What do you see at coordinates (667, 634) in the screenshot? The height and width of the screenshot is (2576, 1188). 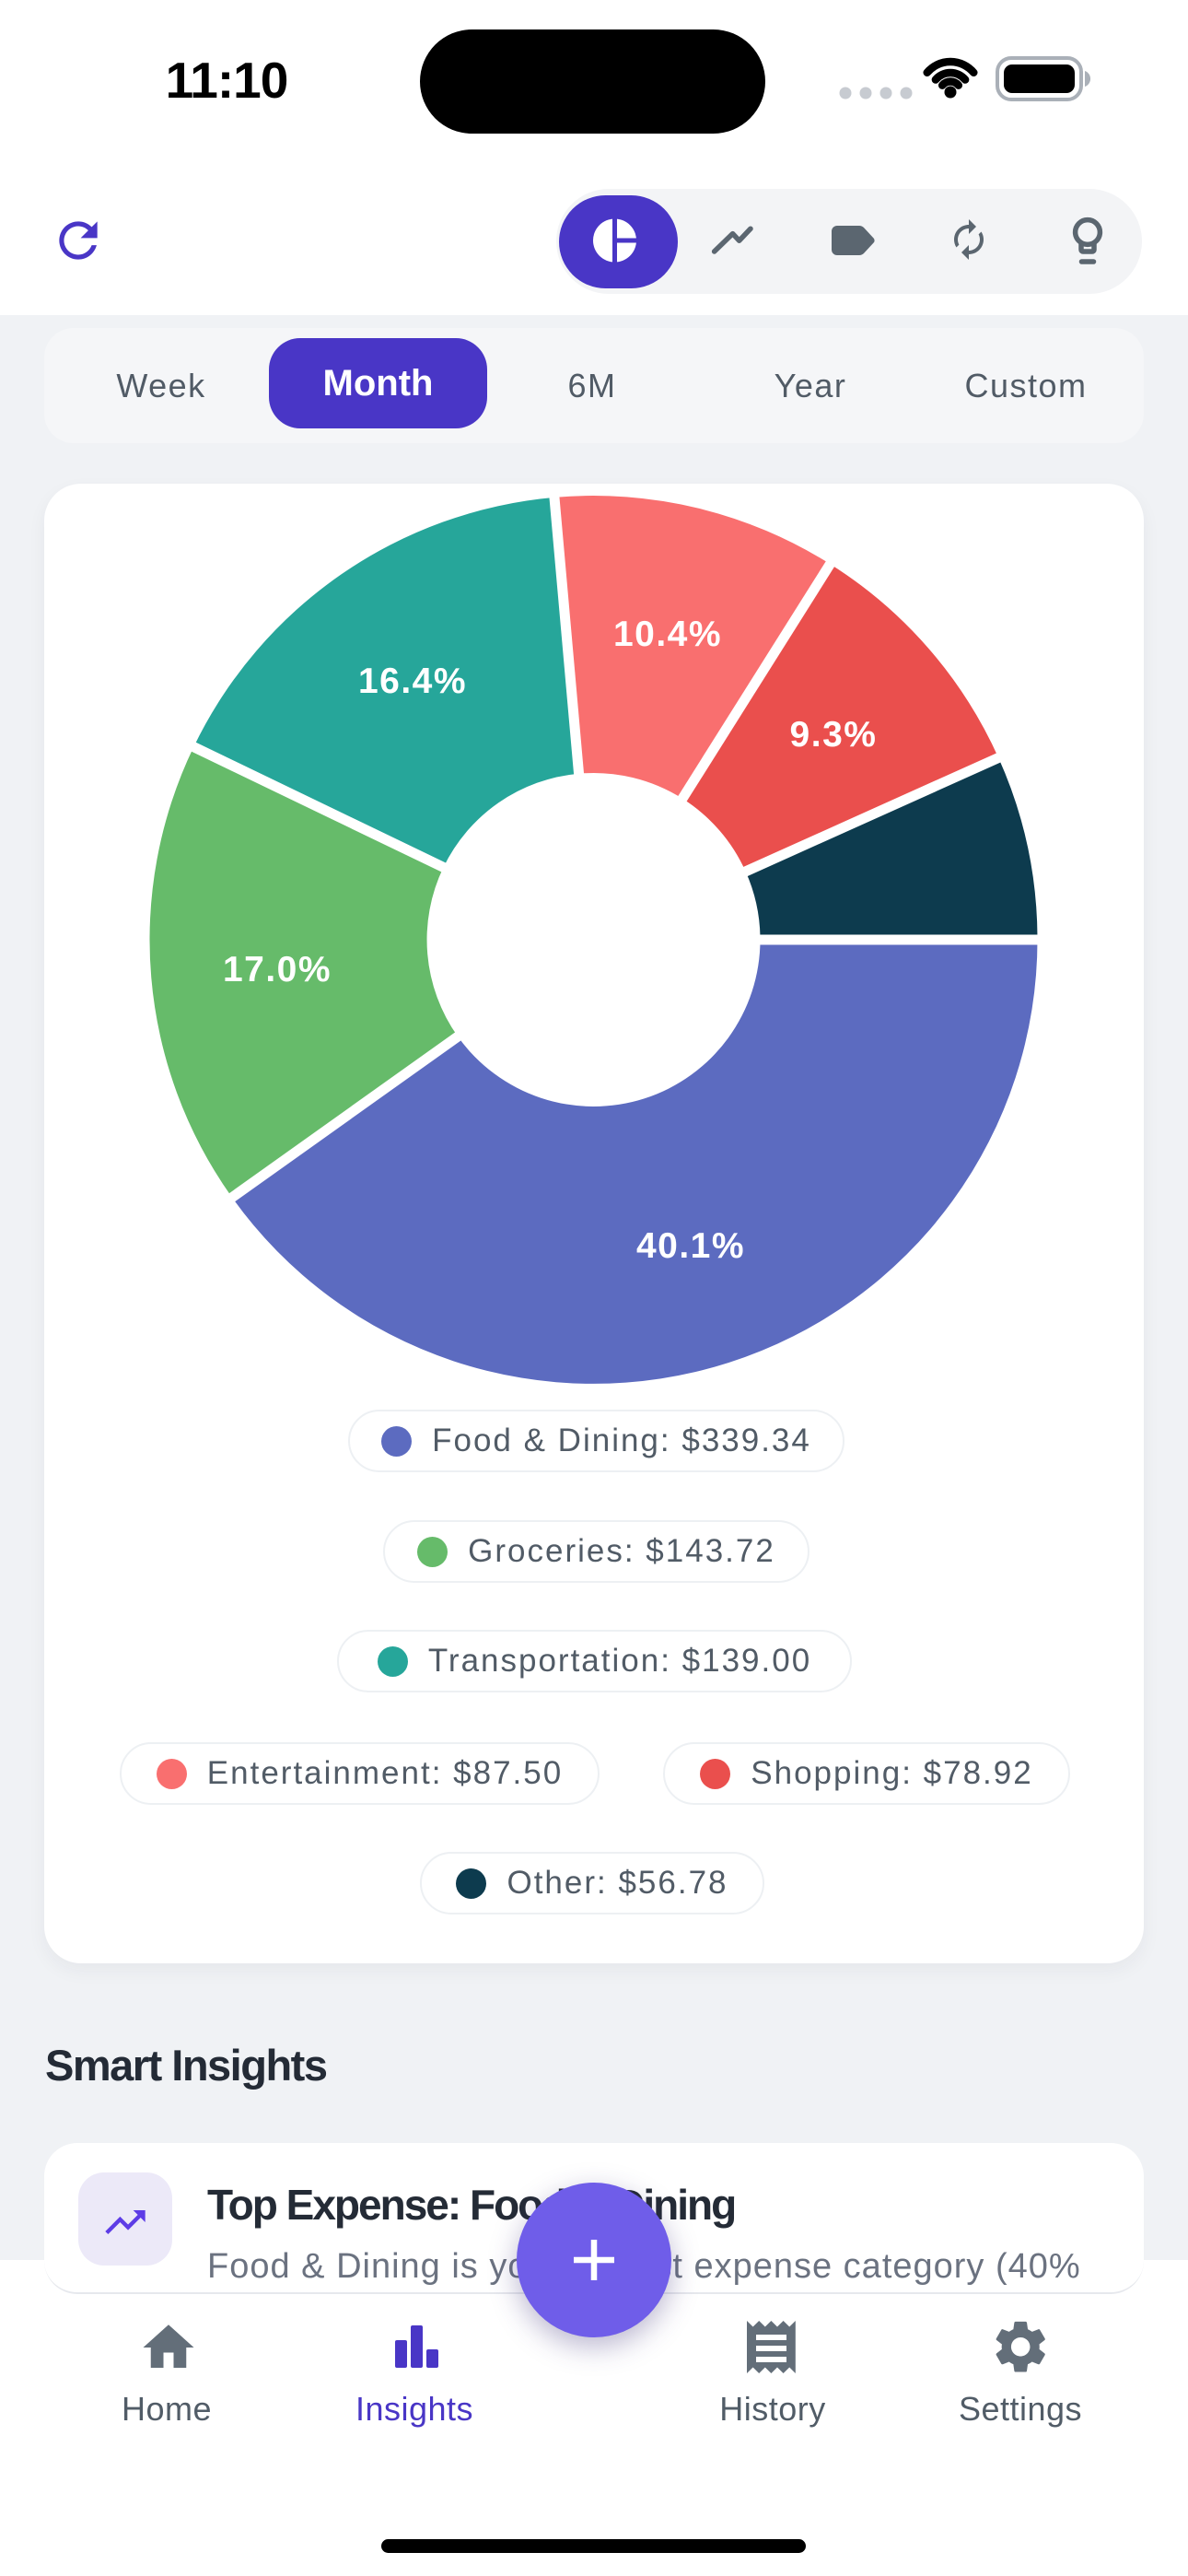 I see `svg-text: 10.4%` at bounding box center [667, 634].